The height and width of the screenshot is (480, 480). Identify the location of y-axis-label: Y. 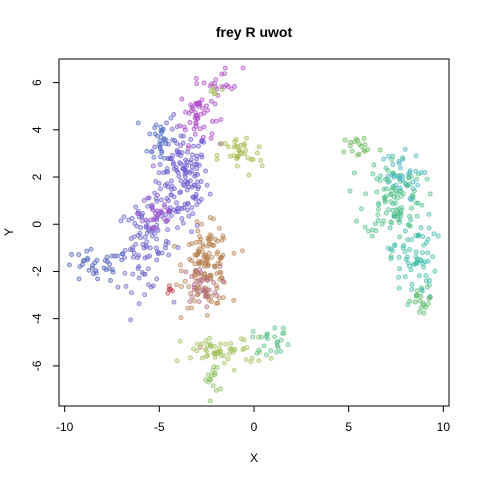
(9, 232).